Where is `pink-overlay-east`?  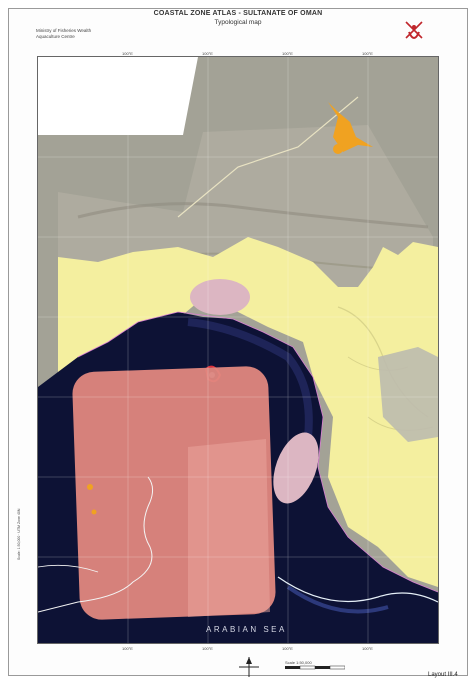
pink-overlay-east is located at coordinates (296, 468).